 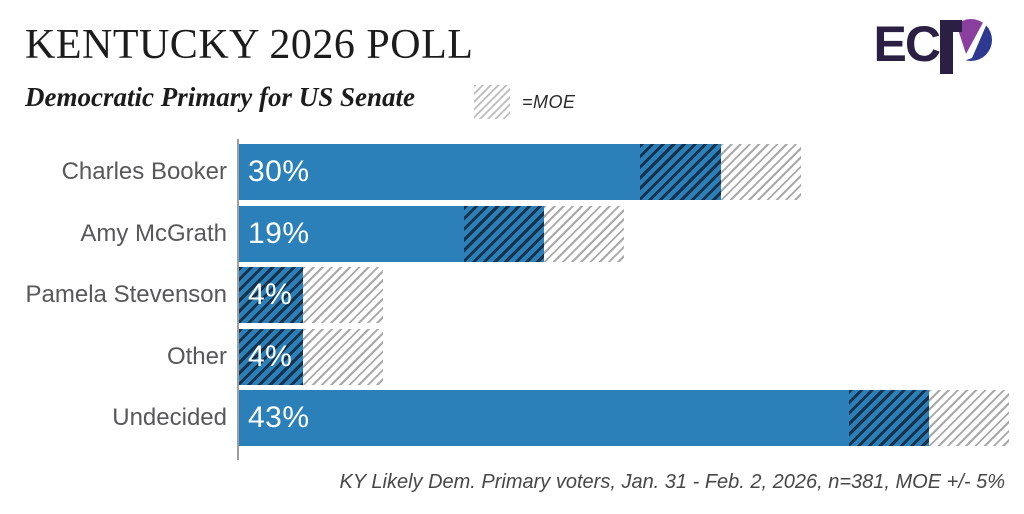 I want to click on ecp-logo: EC, so click(x=933, y=47).